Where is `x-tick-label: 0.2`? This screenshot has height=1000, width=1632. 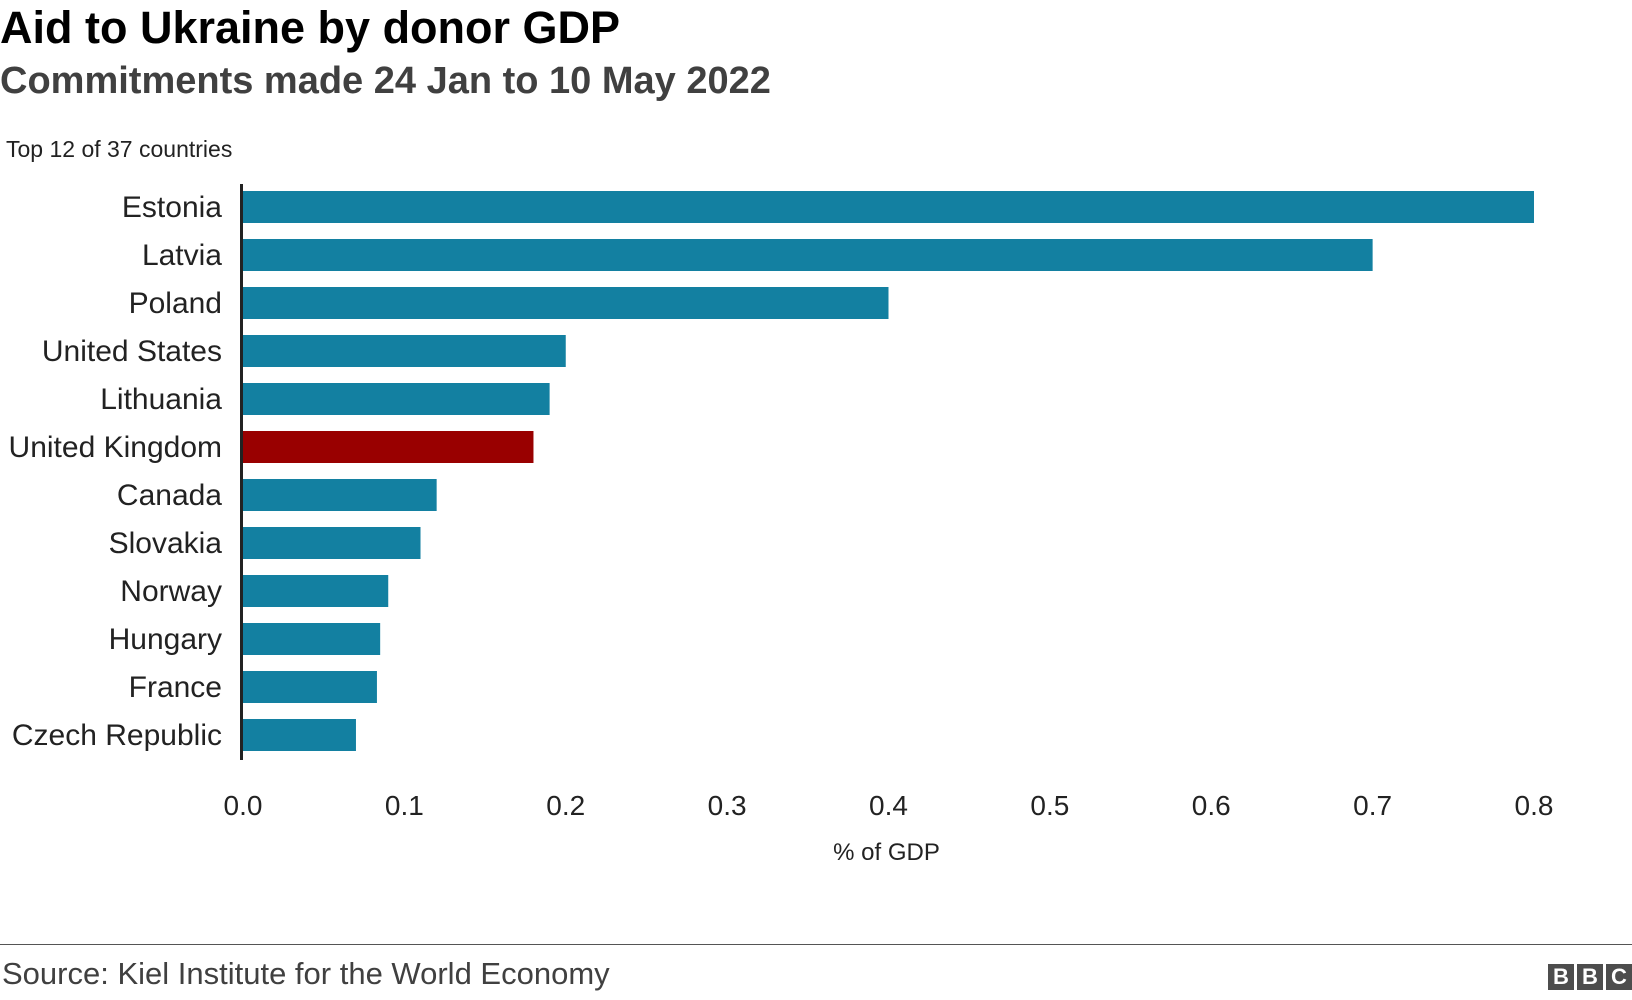 x-tick-label: 0.2 is located at coordinates (565, 805).